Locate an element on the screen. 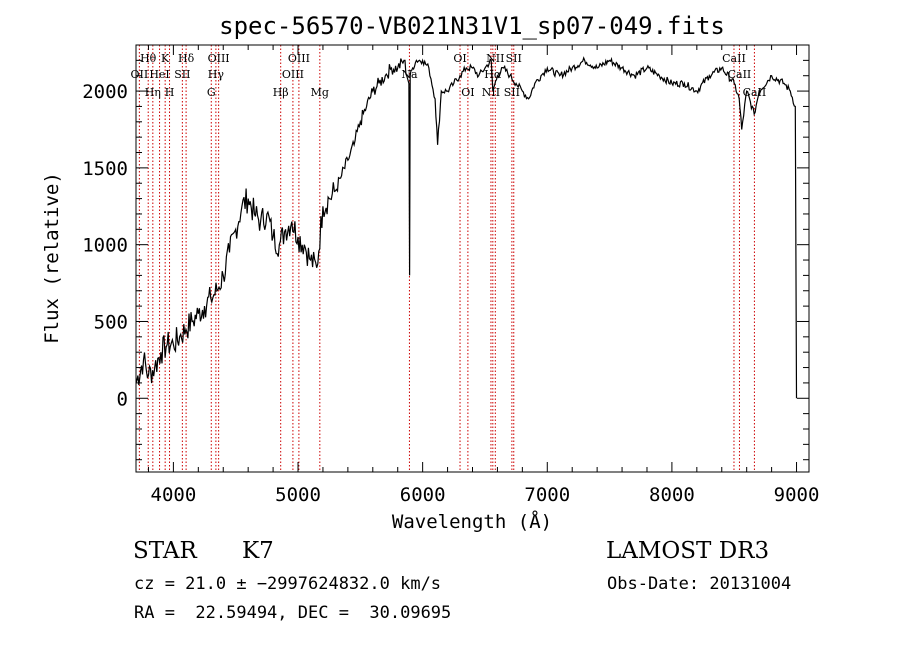  chart-title: spec-56570-VB021N31V1_sp07-049.fits is located at coordinates (472, 26).